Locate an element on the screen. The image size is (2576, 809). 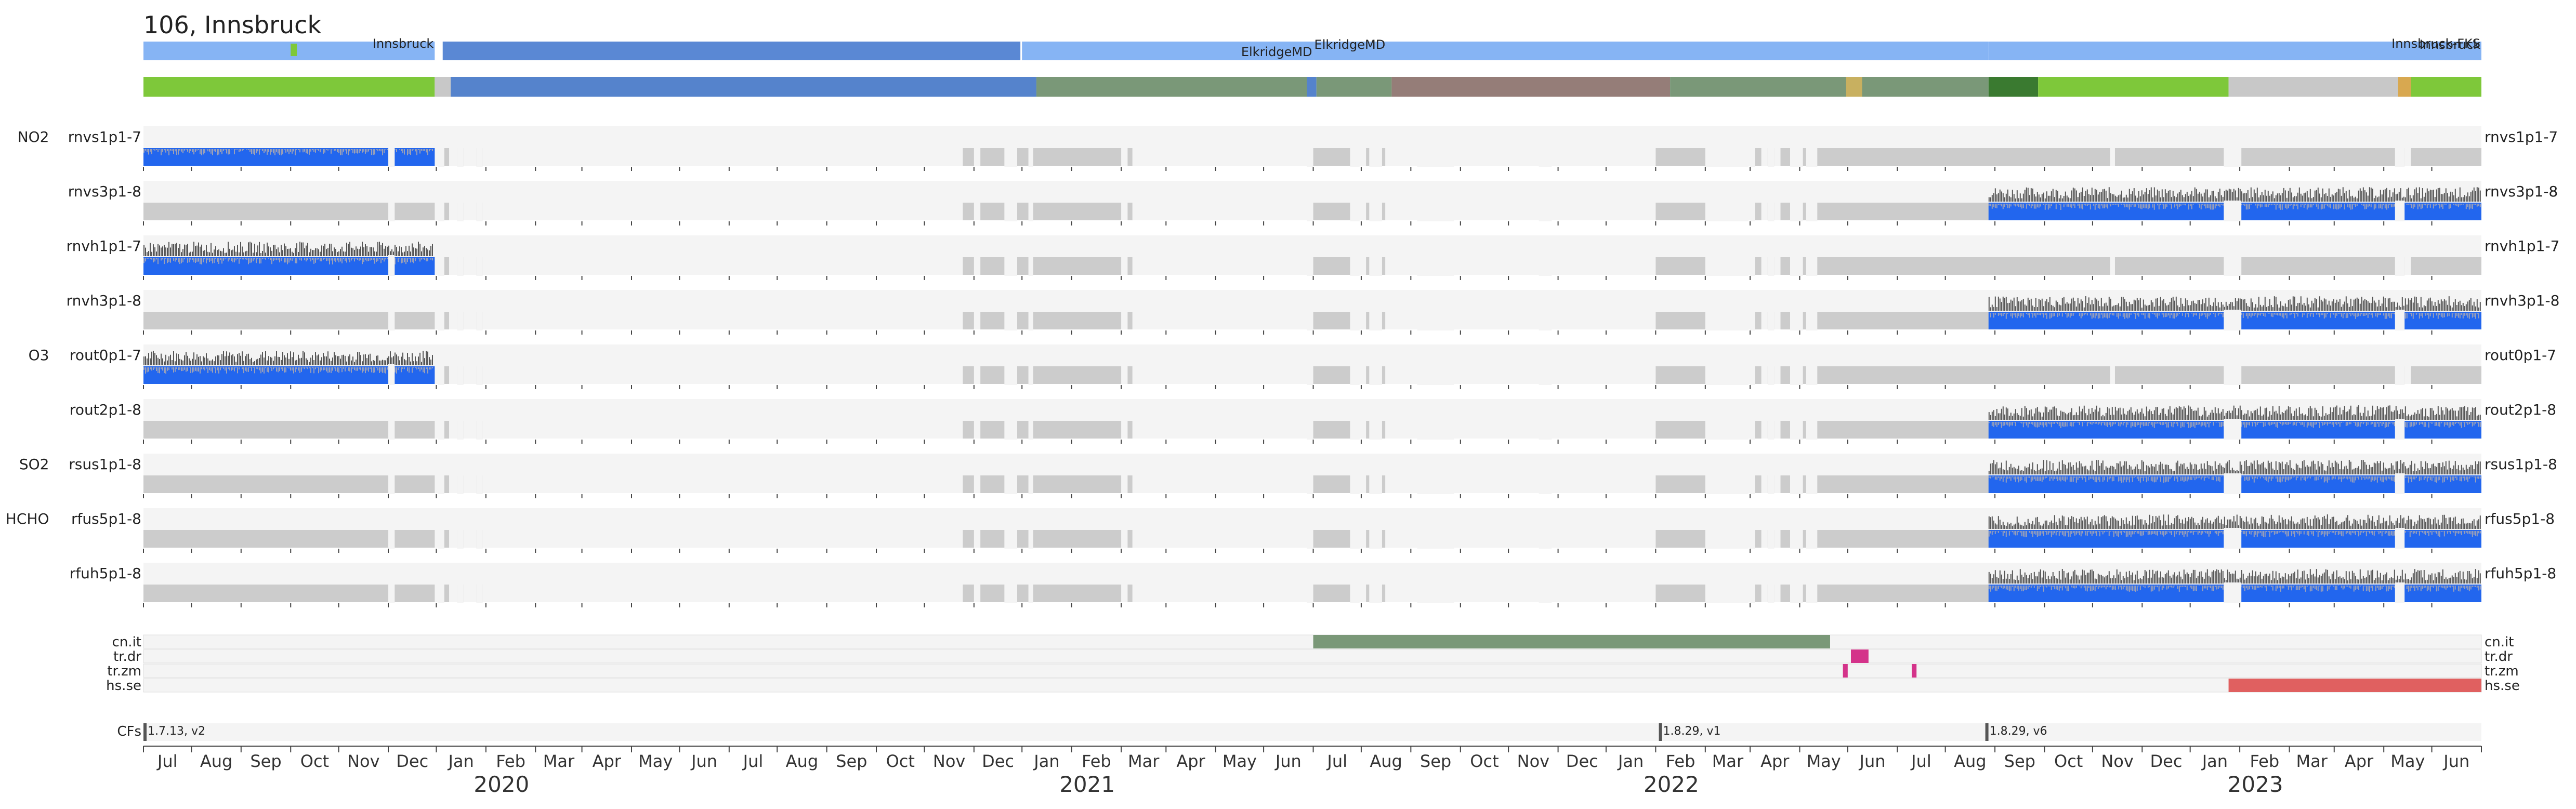
row-group-label: HCHO is located at coordinates (28, 518).